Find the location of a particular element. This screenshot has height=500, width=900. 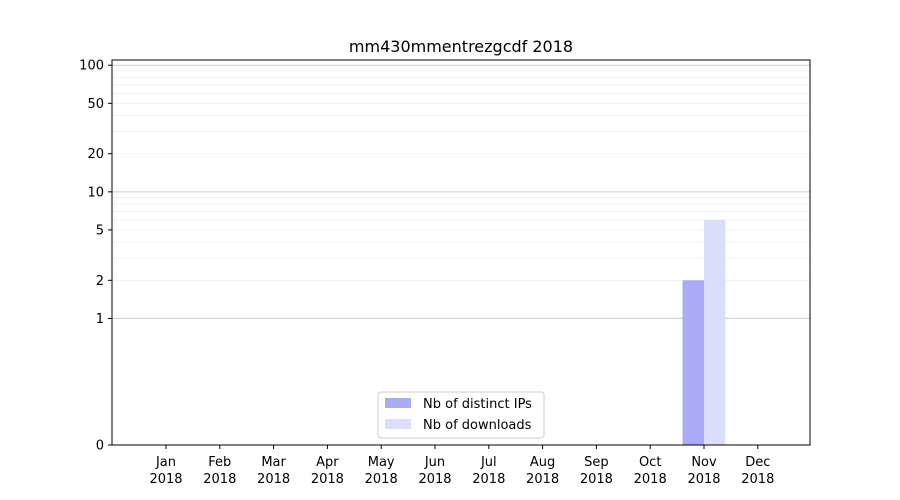

x-tick-label-month: May is located at coordinates (381, 462).